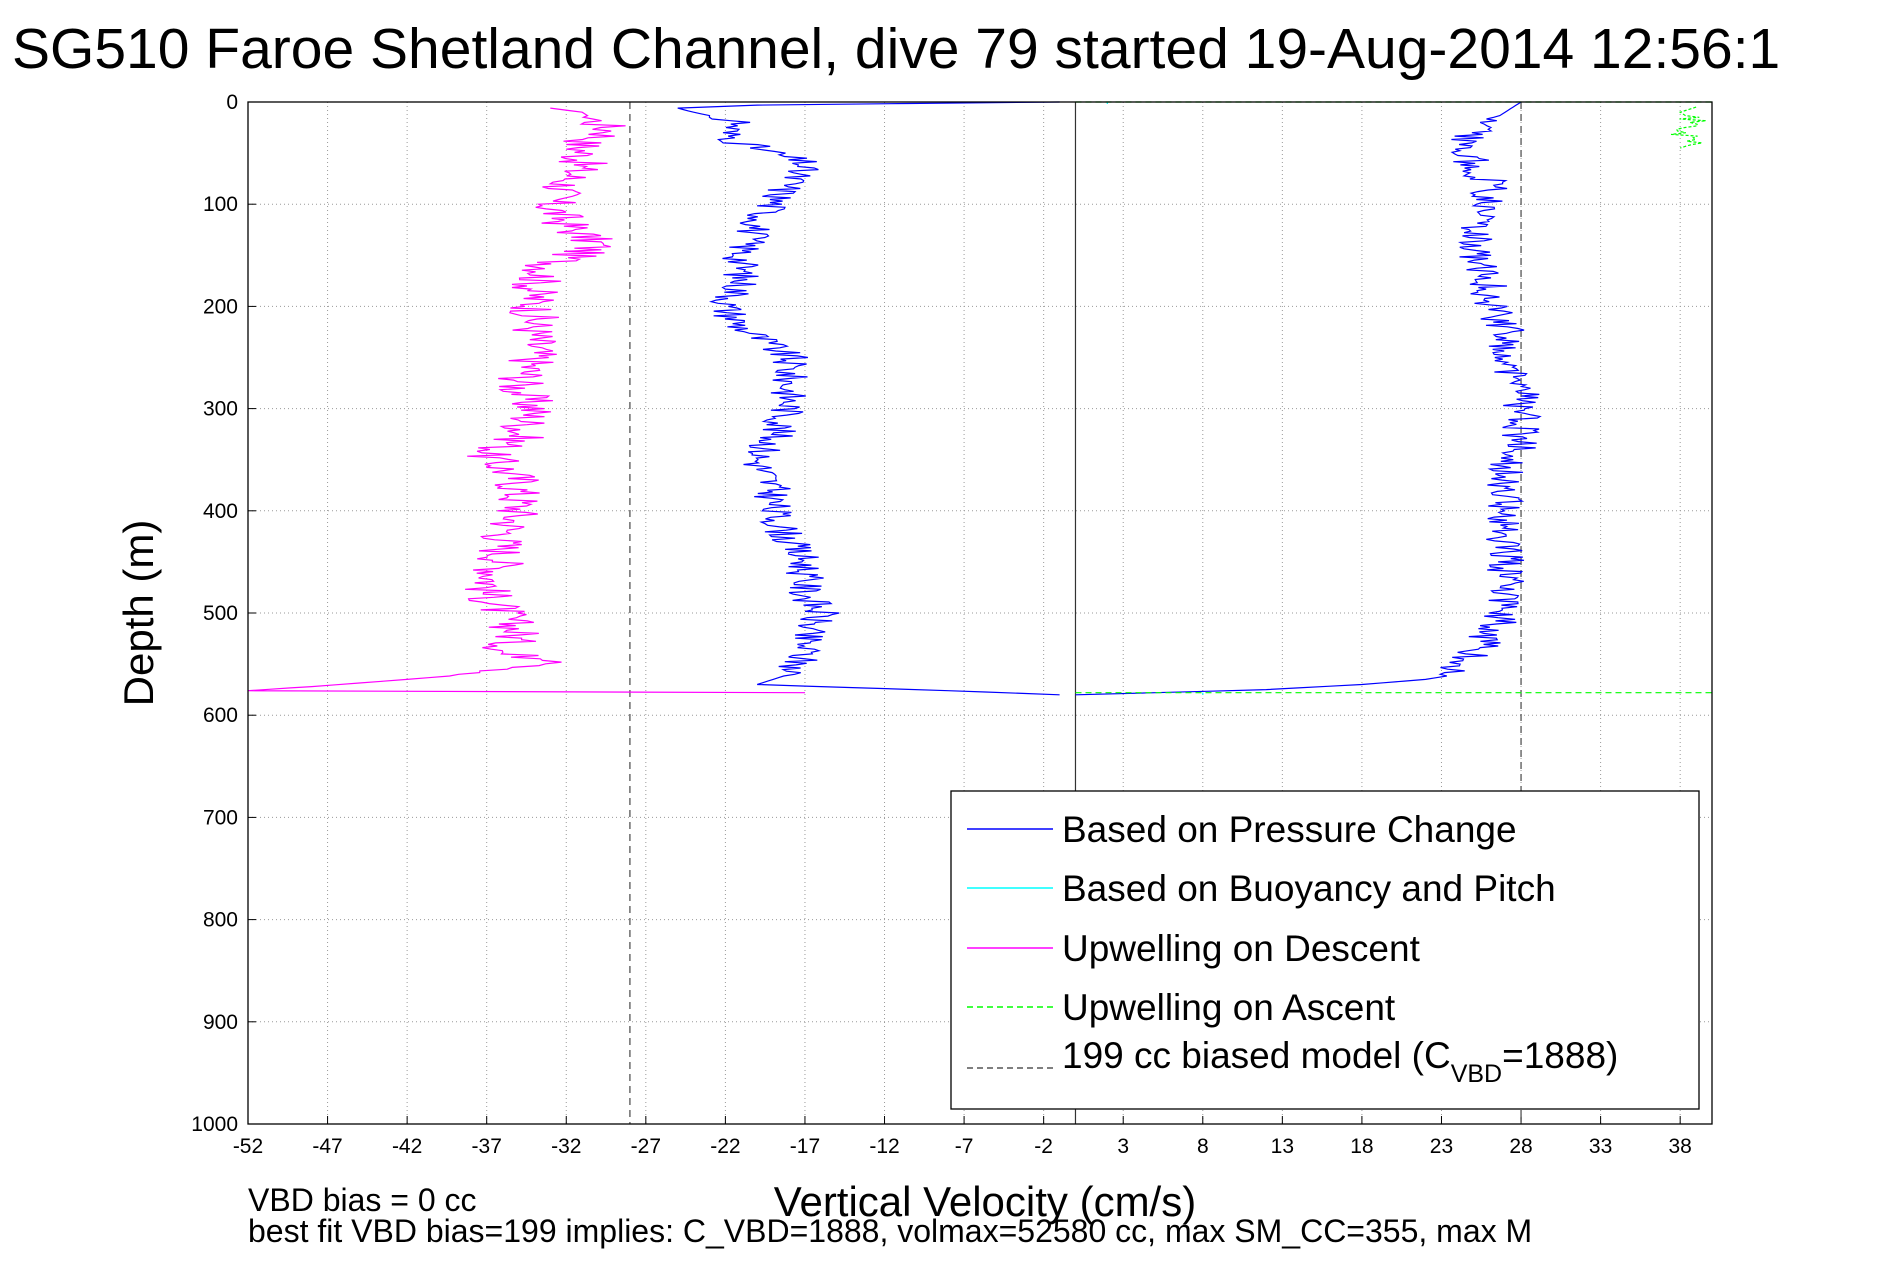 Image resolution: width=1891 pixels, height=1262 pixels. I want to click on legend-label-model: 199 cc biased model (CVBD=1888), so click(1340, 1061).